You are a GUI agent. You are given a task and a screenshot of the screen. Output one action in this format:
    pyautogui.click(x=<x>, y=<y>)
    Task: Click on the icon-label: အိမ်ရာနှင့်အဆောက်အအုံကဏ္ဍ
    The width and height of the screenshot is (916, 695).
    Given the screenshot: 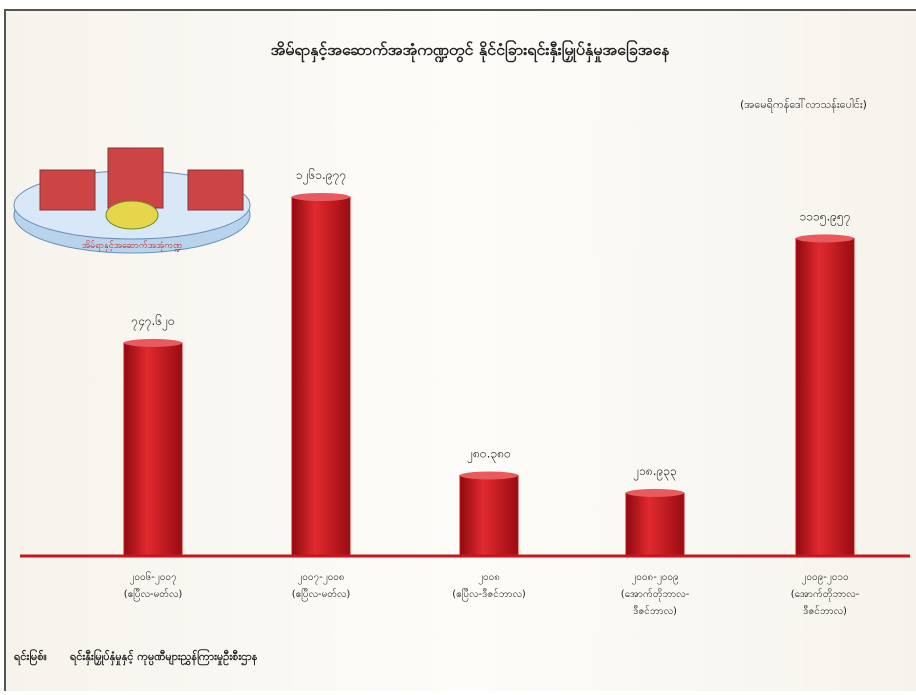 What is the action you would take?
    pyautogui.click(x=132, y=246)
    